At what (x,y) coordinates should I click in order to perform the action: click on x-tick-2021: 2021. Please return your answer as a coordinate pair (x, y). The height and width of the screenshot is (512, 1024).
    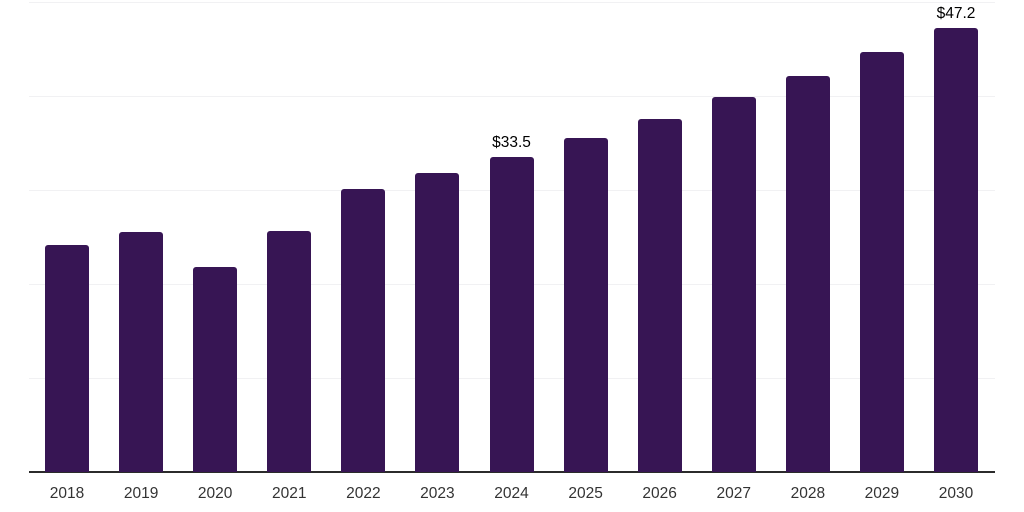
    Looking at the image, I should click on (289, 493).